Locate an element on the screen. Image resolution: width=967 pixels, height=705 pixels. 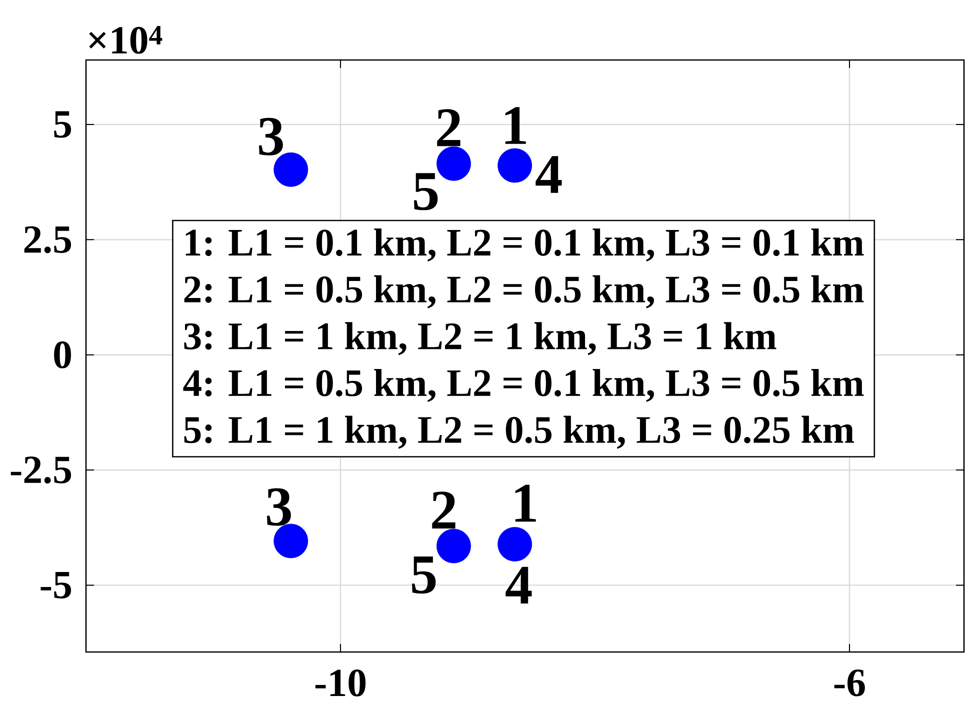
annotation: 4: L1 = 0.5 km, L2 = 0.1 km, L3 = 0.5 km is located at coordinates (523, 385).